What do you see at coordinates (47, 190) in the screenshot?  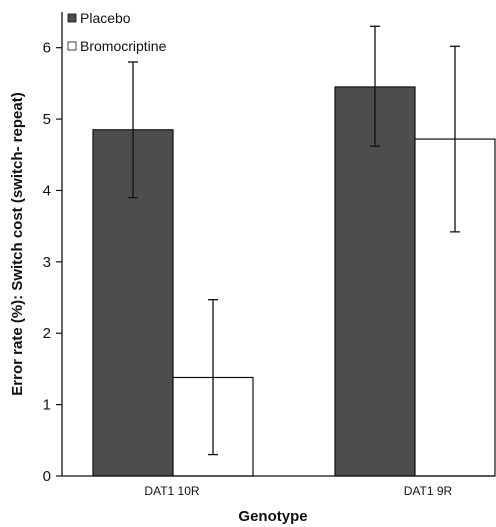 I see `y-tick-label: 4` at bounding box center [47, 190].